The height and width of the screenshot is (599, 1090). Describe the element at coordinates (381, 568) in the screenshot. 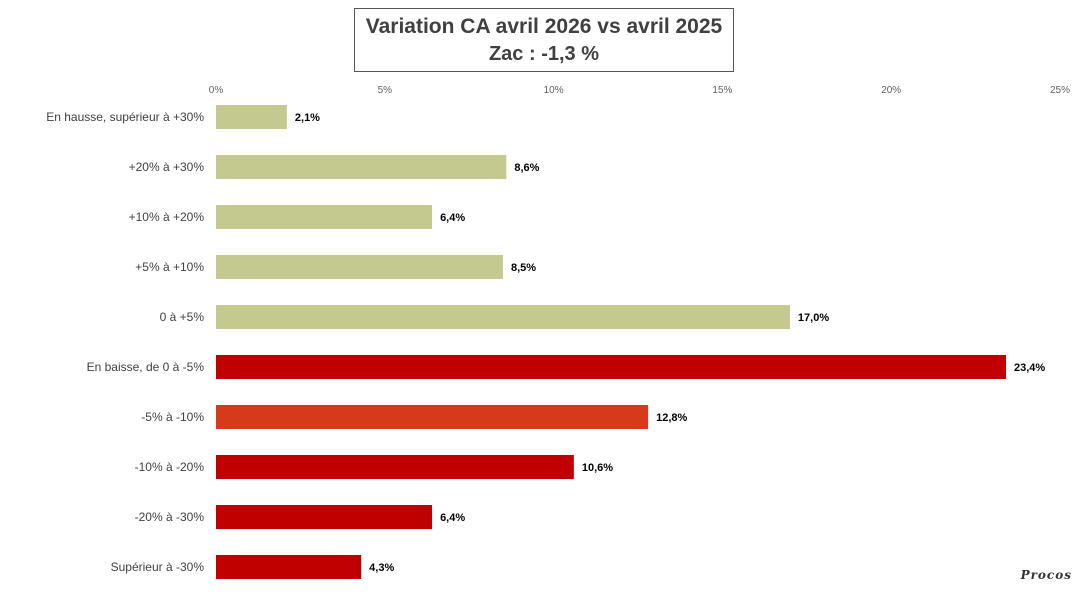

I see `data-label: 4,3%` at that location.